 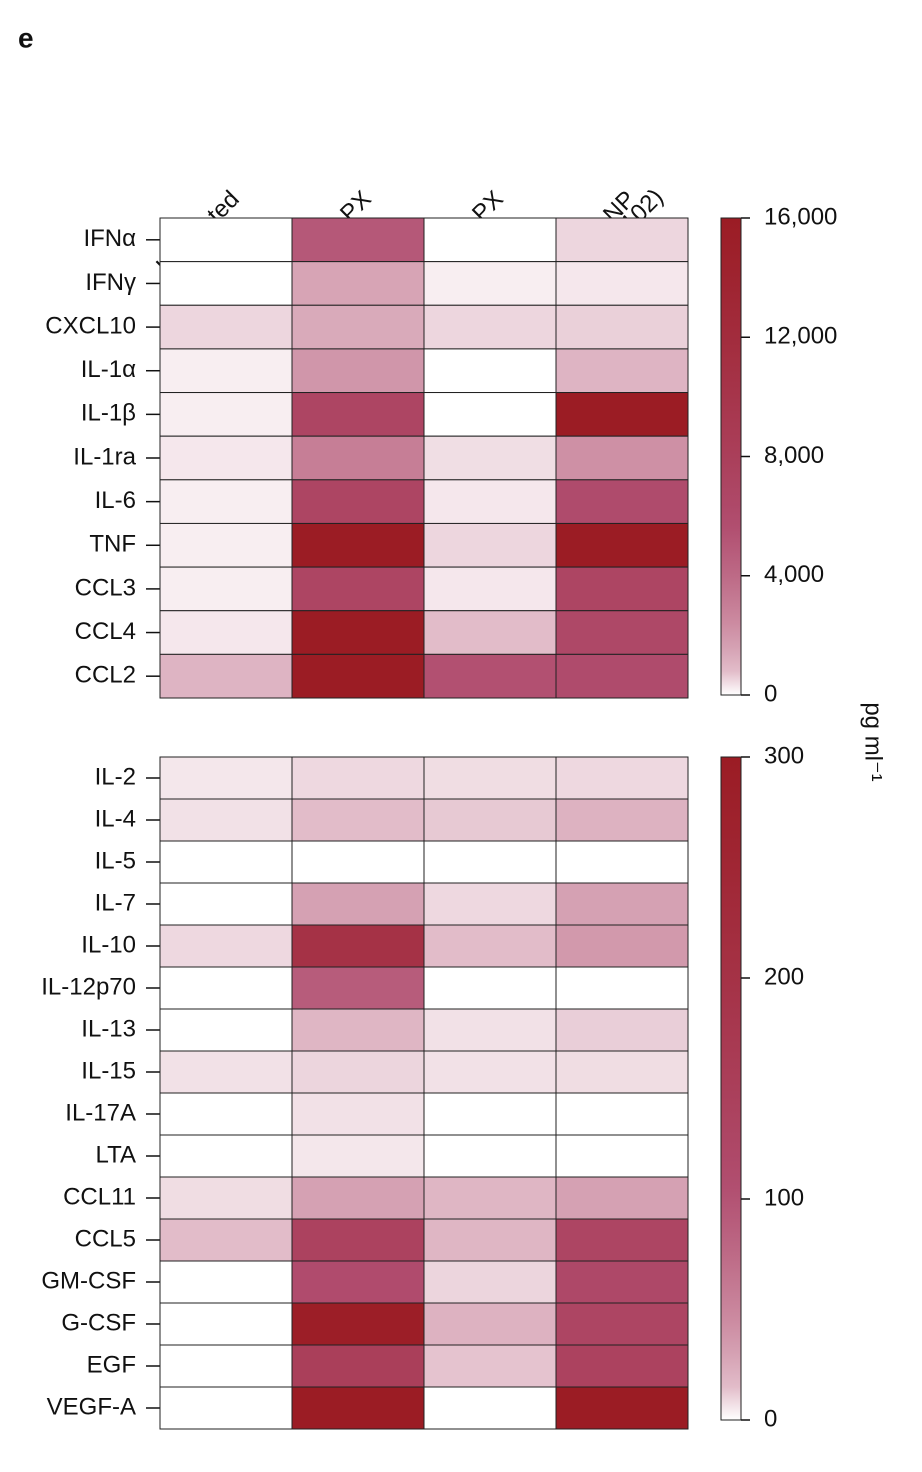 I want to click on row-label: IL-1α, so click(x=108, y=369).